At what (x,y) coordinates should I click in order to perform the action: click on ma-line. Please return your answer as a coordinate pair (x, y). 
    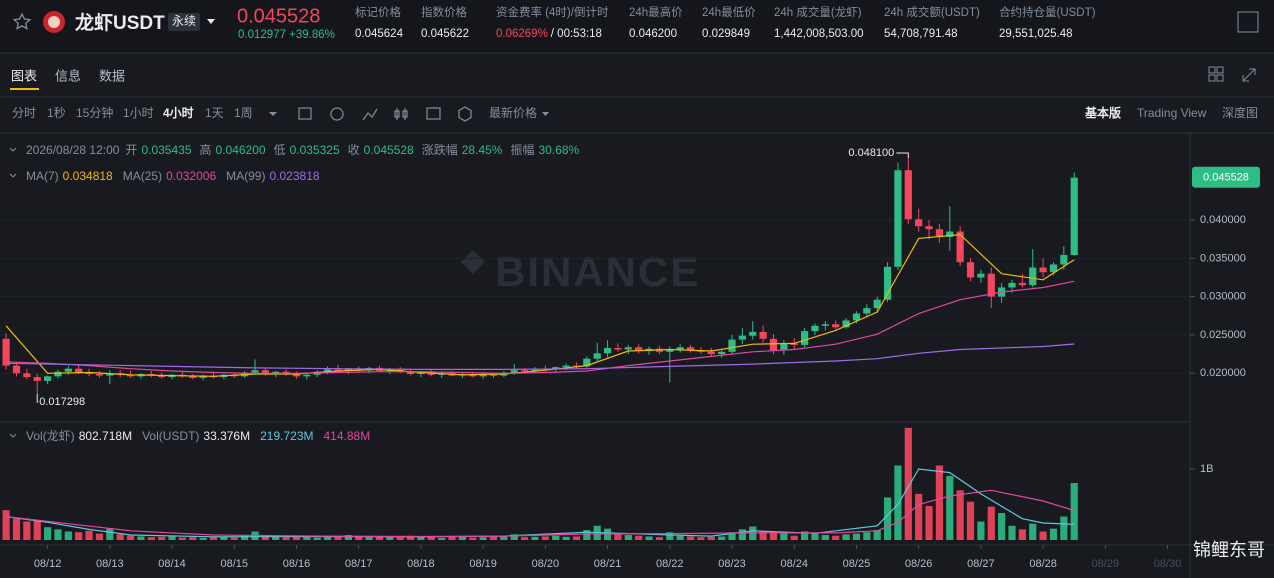
    Looking at the image, I should click on (540, 327).